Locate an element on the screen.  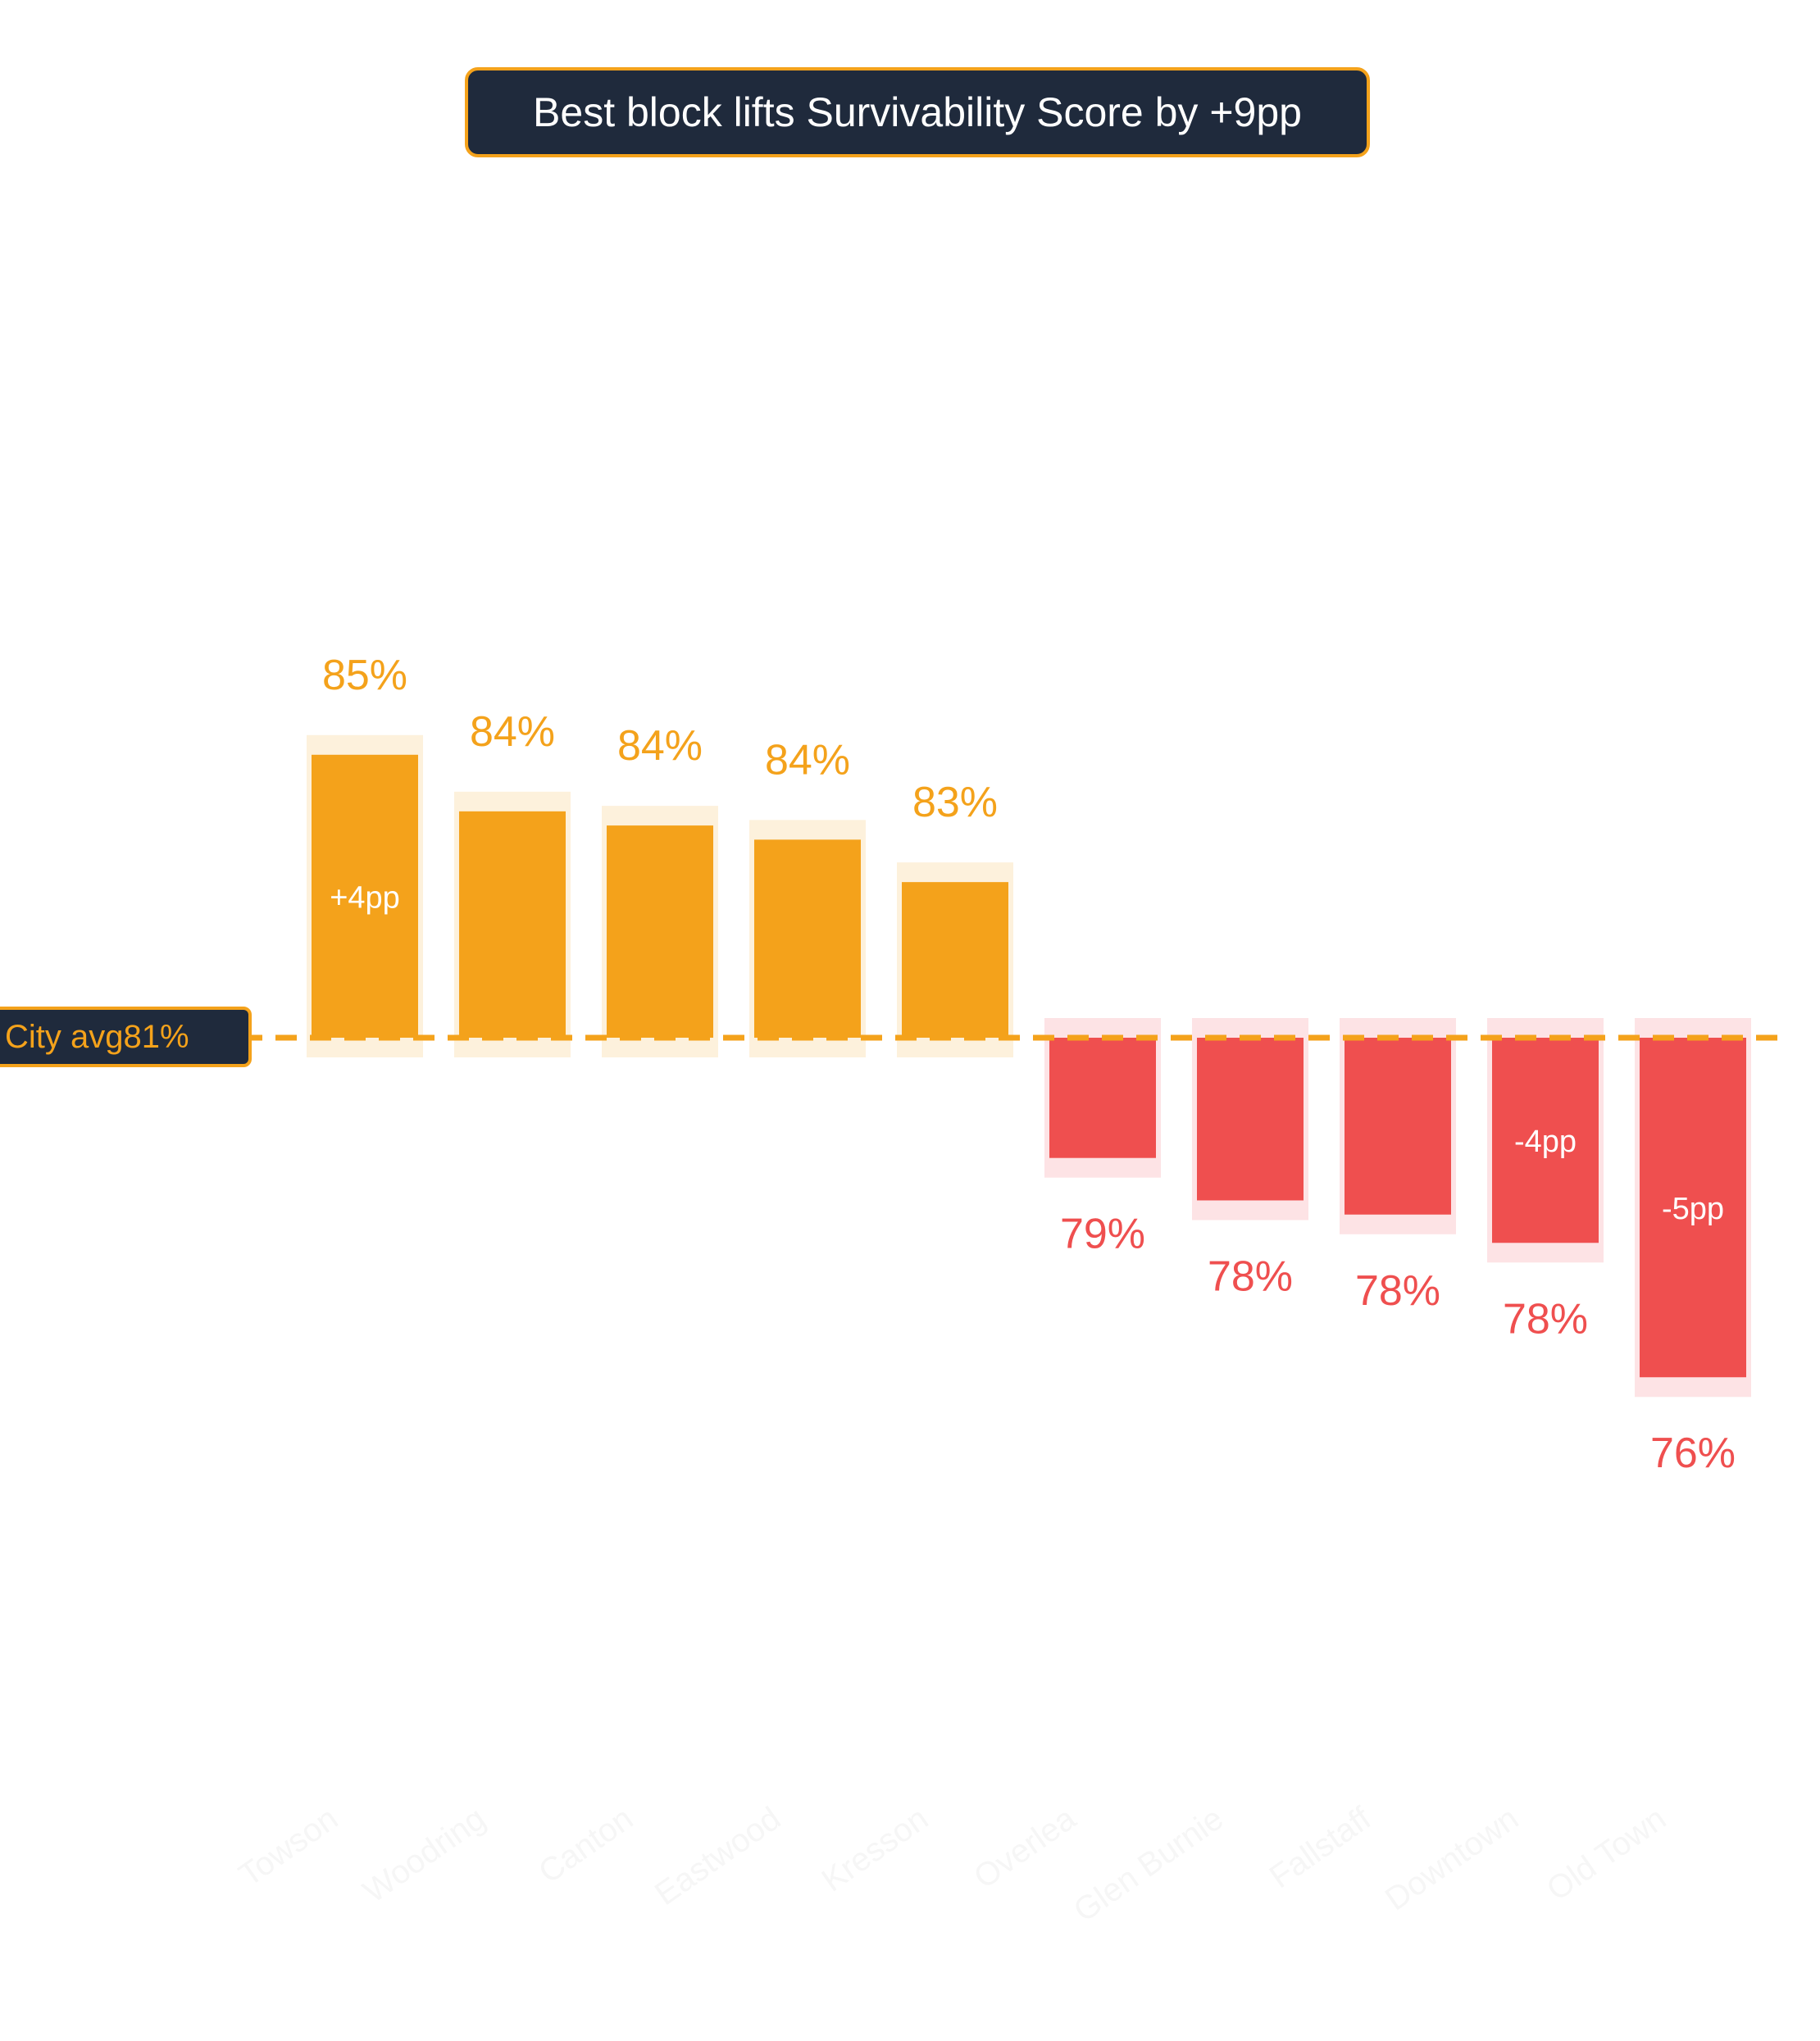
category-label: Canton is located at coordinates (585, 1845).